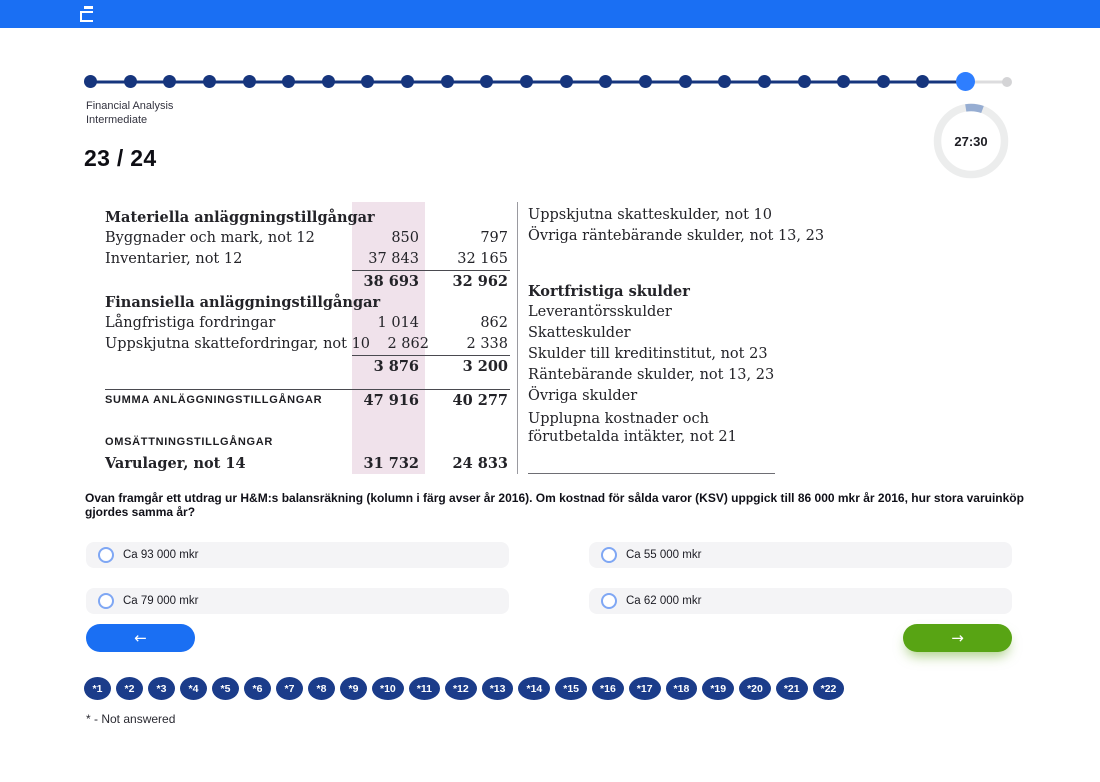  Describe the element at coordinates (321, 688) in the screenshot. I see `question-button-8: *8` at that location.